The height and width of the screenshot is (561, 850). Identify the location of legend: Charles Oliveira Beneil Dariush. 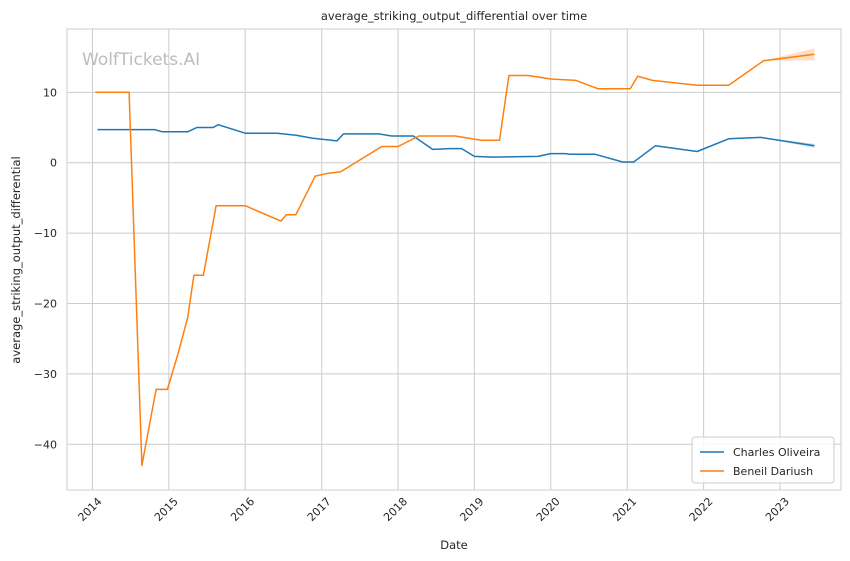
(763, 460).